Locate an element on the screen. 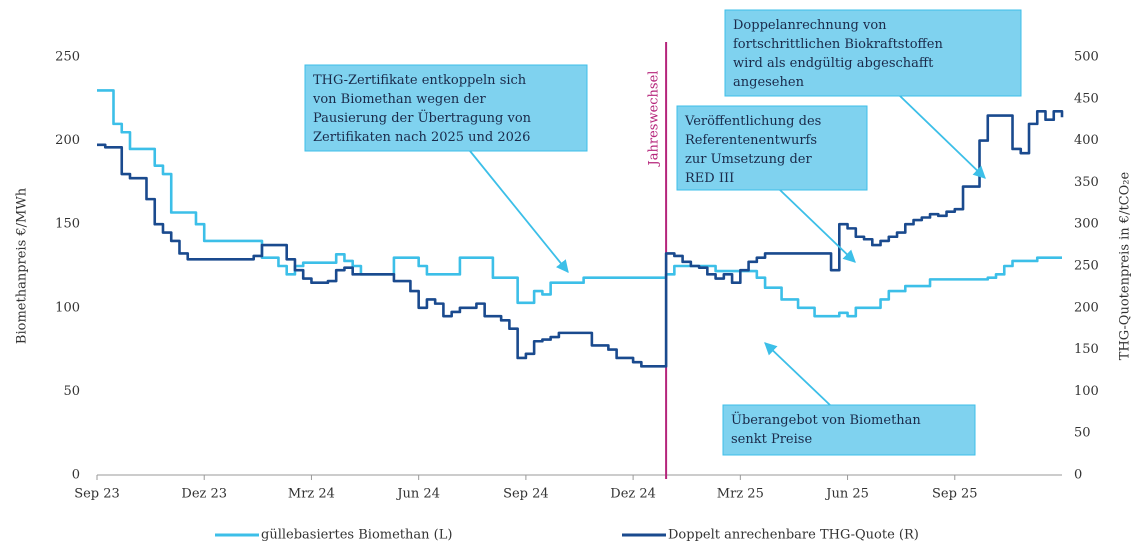 Image resolution: width=1139 pixels, height=545 pixels. annotation-text: THG-Zertifikate entkoppeln sich is located at coordinates (420, 80).